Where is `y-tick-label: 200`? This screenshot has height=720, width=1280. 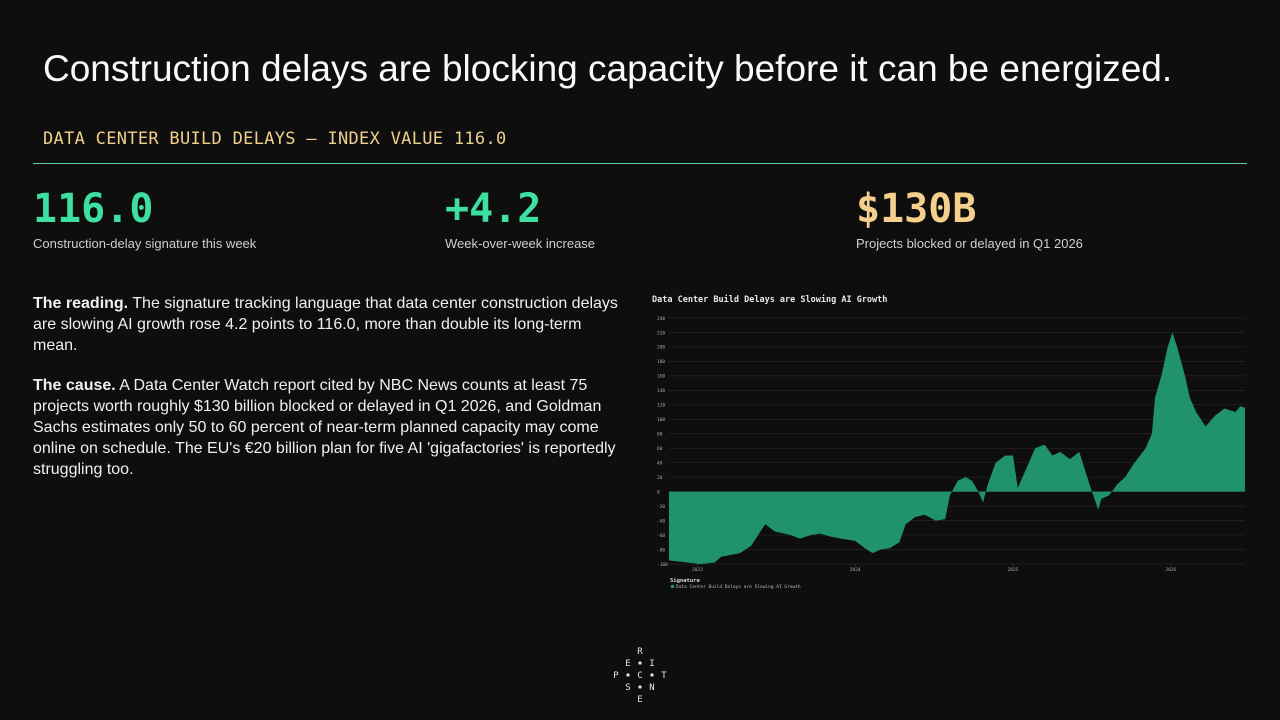
y-tick-label: 200 is located at coordinates (661, 348).